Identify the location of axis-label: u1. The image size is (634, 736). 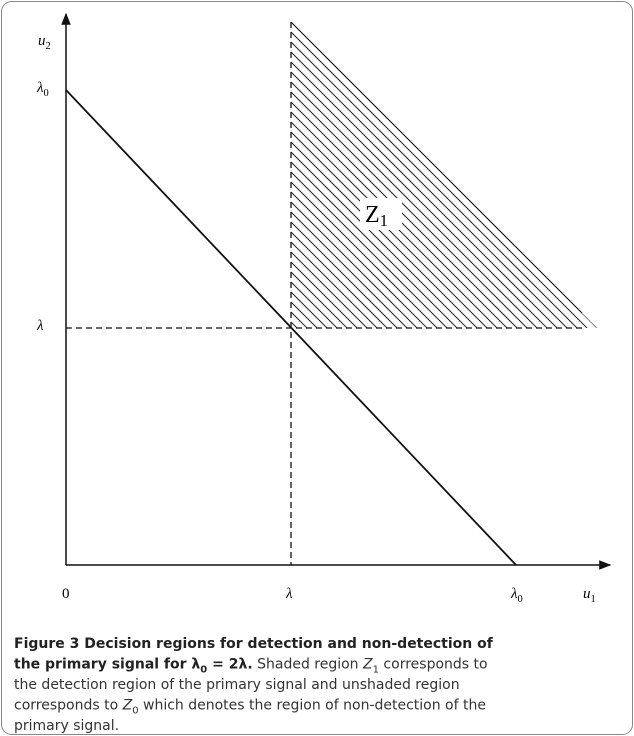
(589, 595).